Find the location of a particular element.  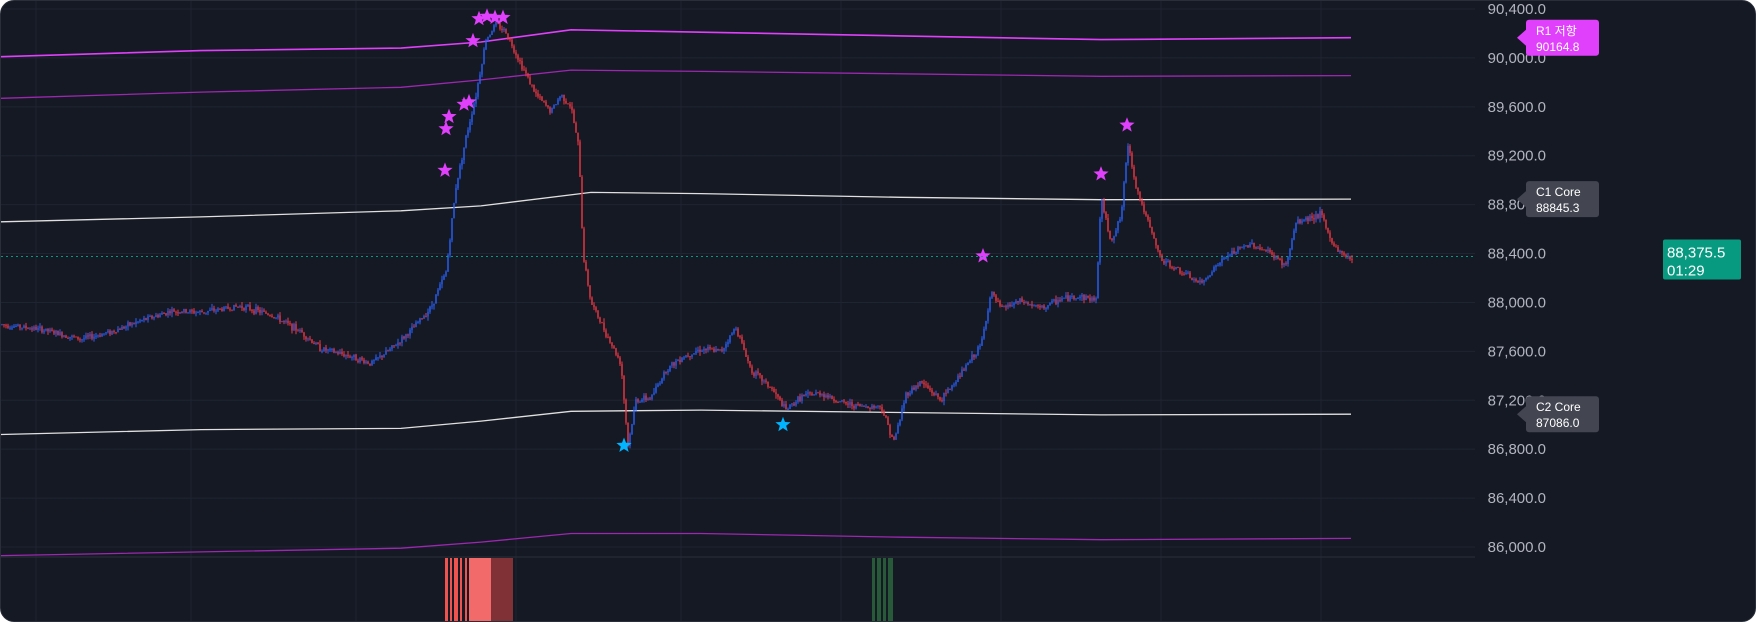

y-tick-label: 90,400.0 is located at coordinates (1517, 9).